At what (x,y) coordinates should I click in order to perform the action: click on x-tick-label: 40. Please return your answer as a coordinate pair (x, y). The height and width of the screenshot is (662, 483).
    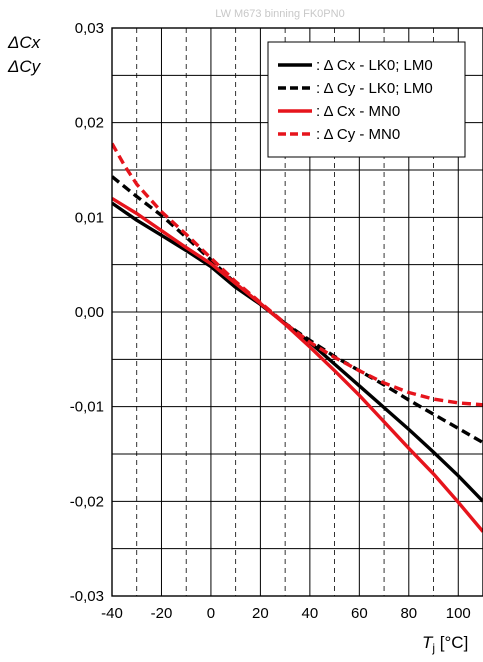
    Looking at the image, I should click on (310, 613).